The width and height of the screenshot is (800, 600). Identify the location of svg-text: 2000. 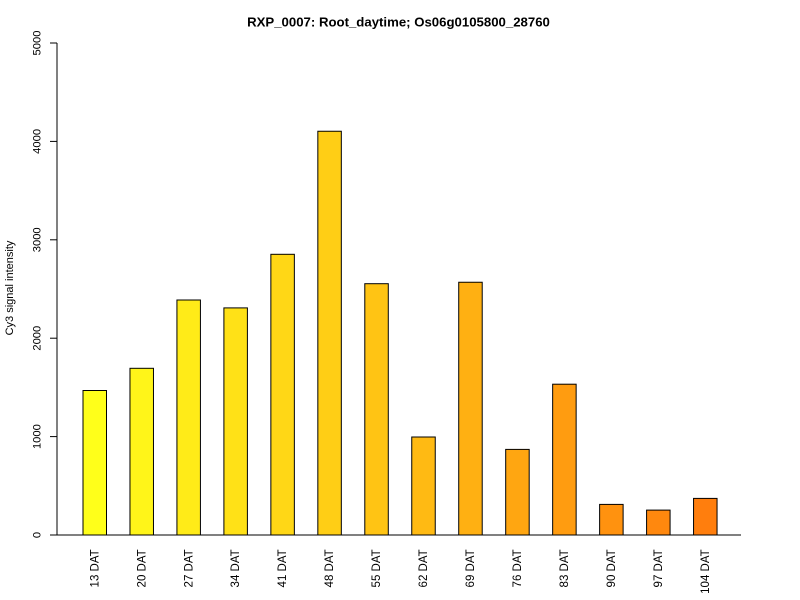
(38, 338).